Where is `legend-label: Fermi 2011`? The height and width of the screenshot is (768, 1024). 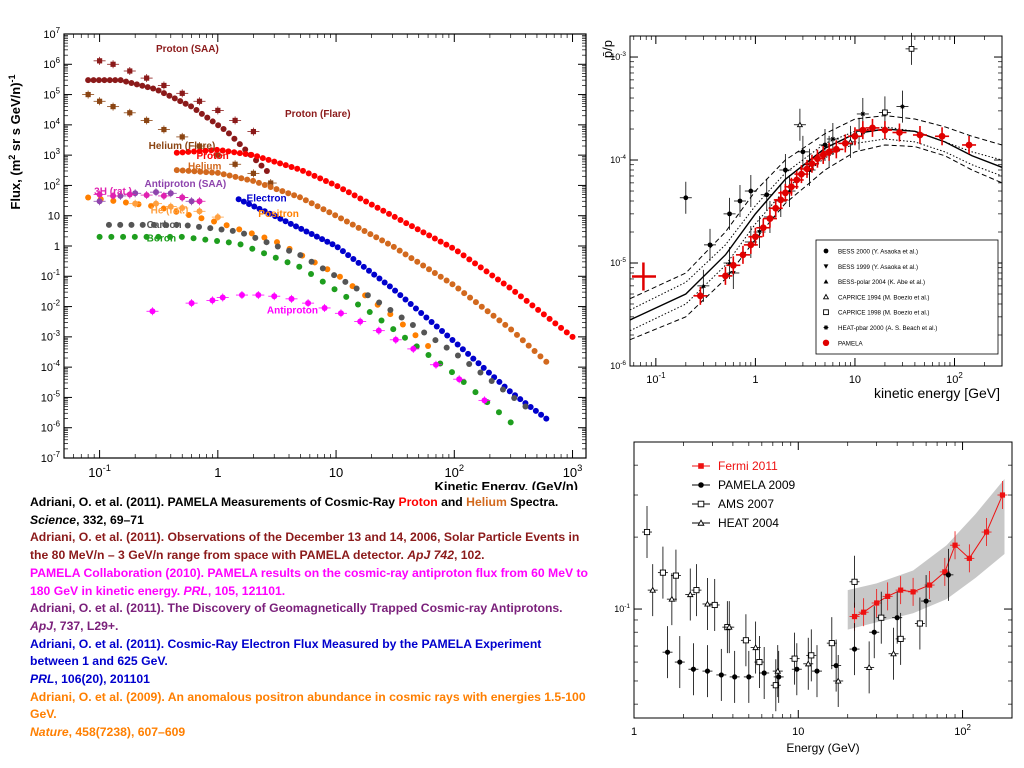 legend-label: Fermi 2011 is located at coordinates (748, 466).